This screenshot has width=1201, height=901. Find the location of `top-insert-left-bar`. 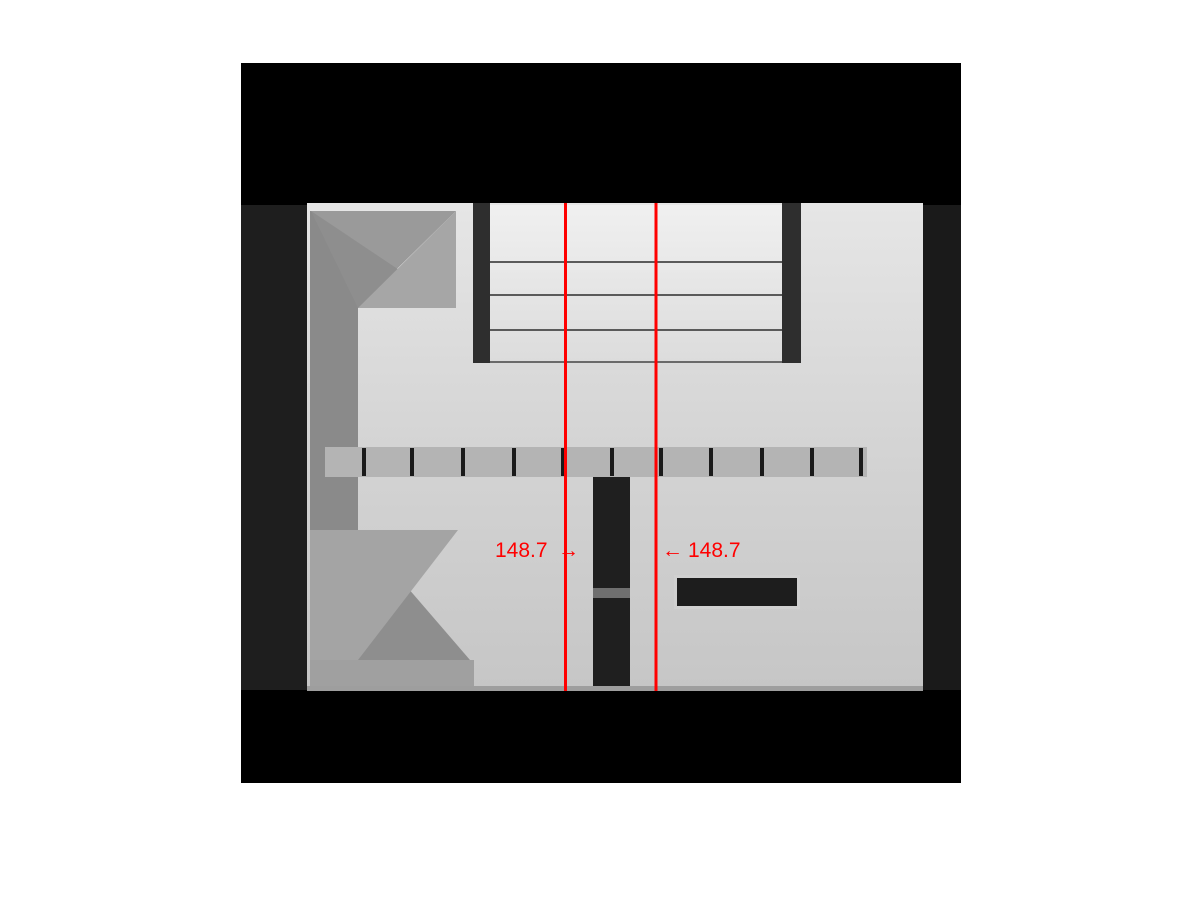

top-insert-left-bar is located at coordinates (481, 283).